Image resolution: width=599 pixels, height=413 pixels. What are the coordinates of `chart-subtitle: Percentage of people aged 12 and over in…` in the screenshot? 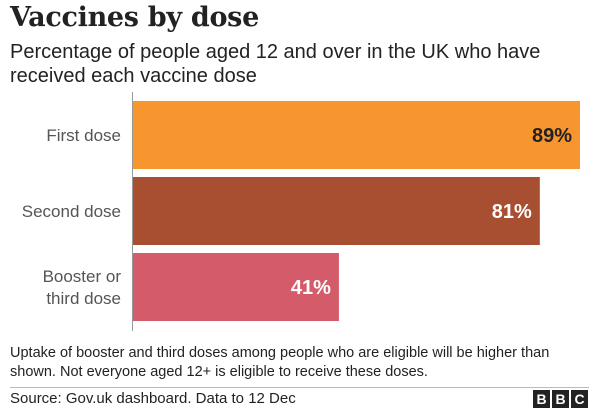 It's located at (275, 64).